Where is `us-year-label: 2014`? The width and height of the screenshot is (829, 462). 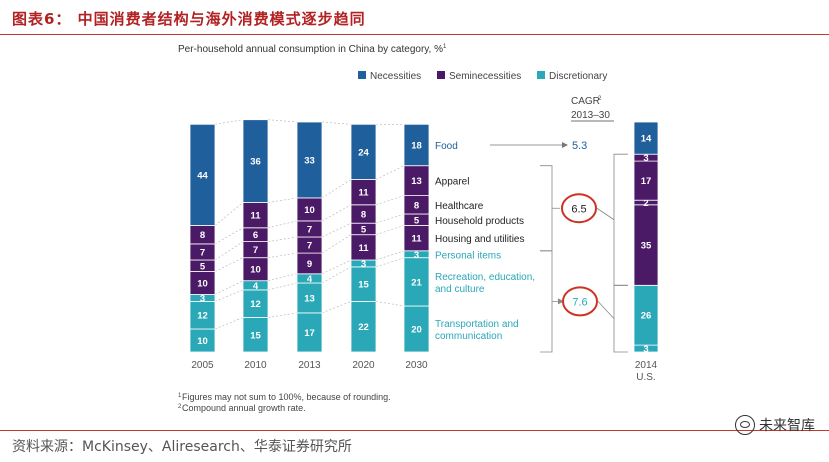
us-year-label: 2014 is located at coordinates (646, 365).